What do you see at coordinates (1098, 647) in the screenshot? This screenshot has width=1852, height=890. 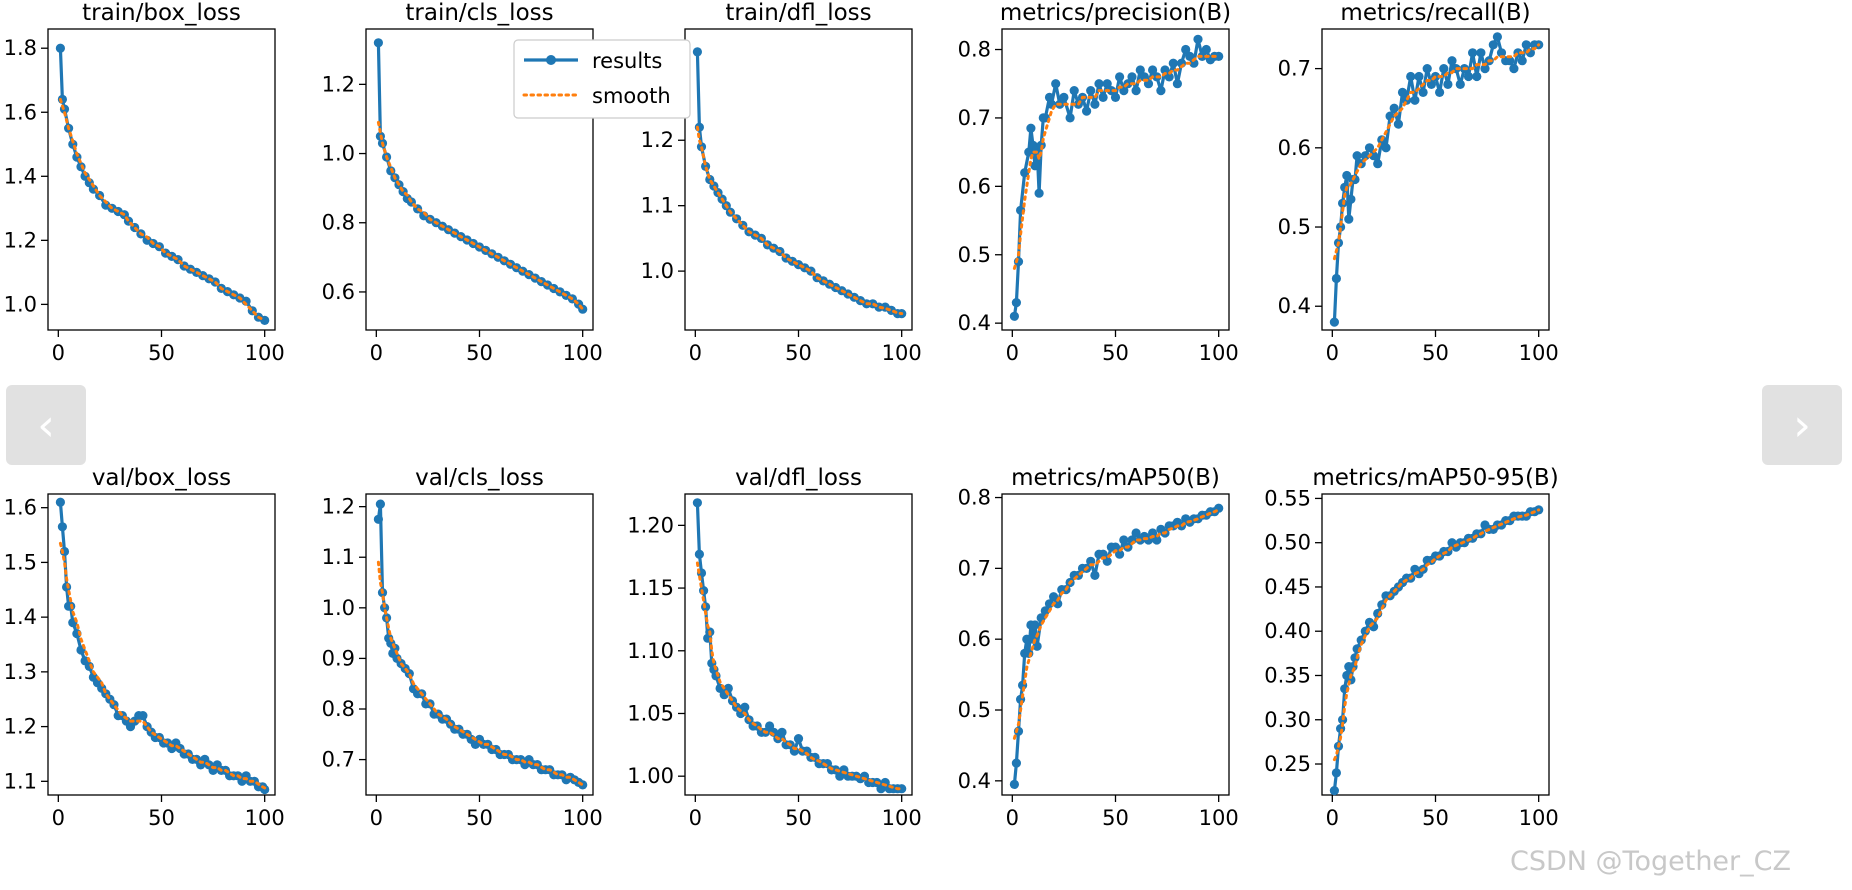 I see `chart-9: metrics/mAP50(B) 0 50 100 0.4 0.5 0.6 0.7 0.8` at bounding box center [1098, 647].